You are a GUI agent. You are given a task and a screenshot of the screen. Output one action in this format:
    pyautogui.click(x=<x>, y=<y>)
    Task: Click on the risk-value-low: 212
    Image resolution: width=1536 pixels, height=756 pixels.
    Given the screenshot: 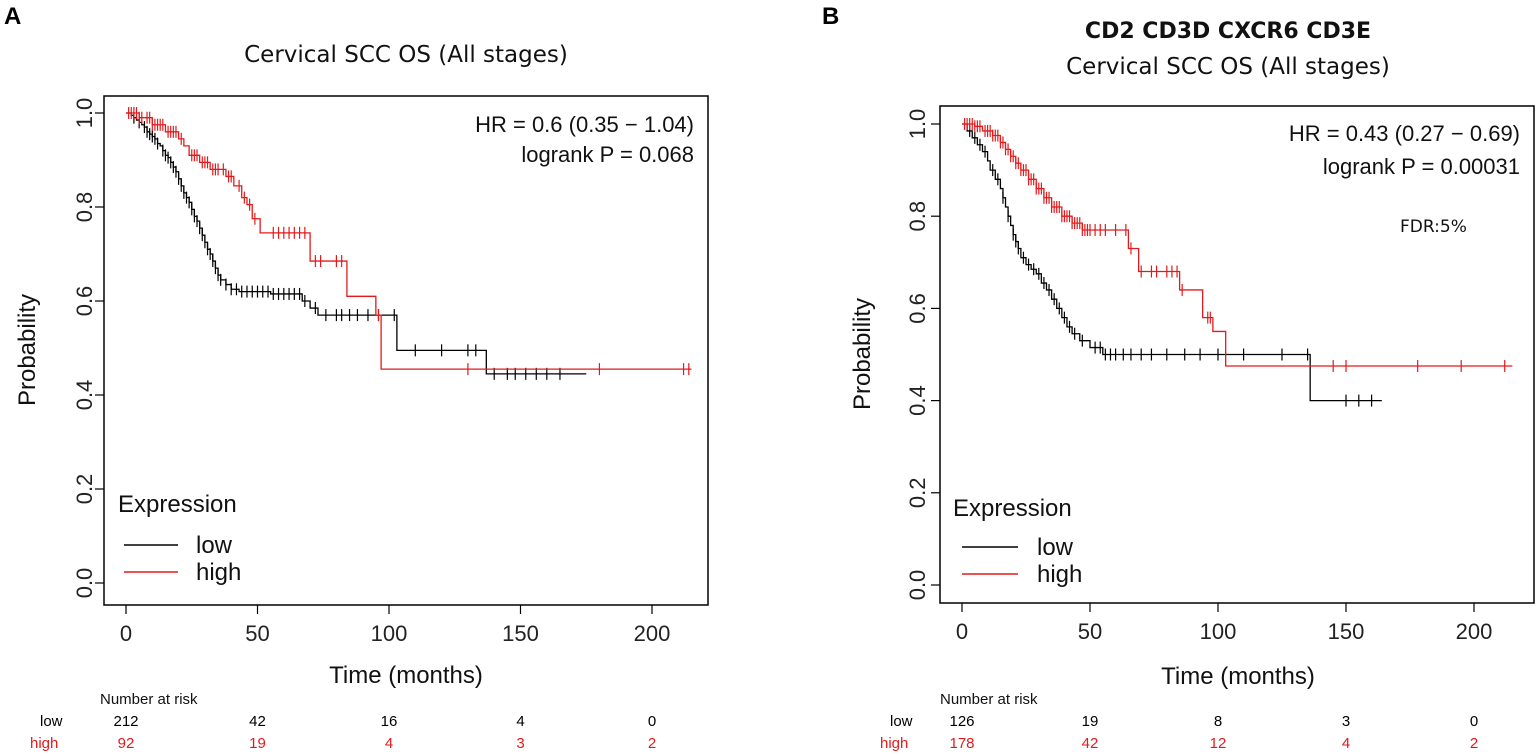 What is the action you would take?
    pyautogui.click(x=125, y=721)
    